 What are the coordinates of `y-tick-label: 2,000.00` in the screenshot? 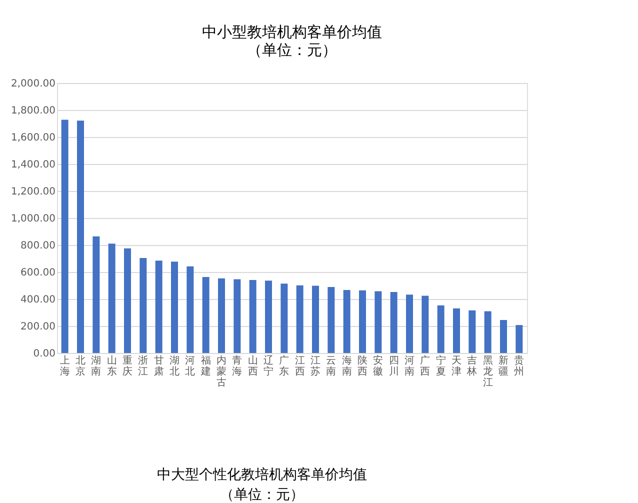 It's located at (33, 84).